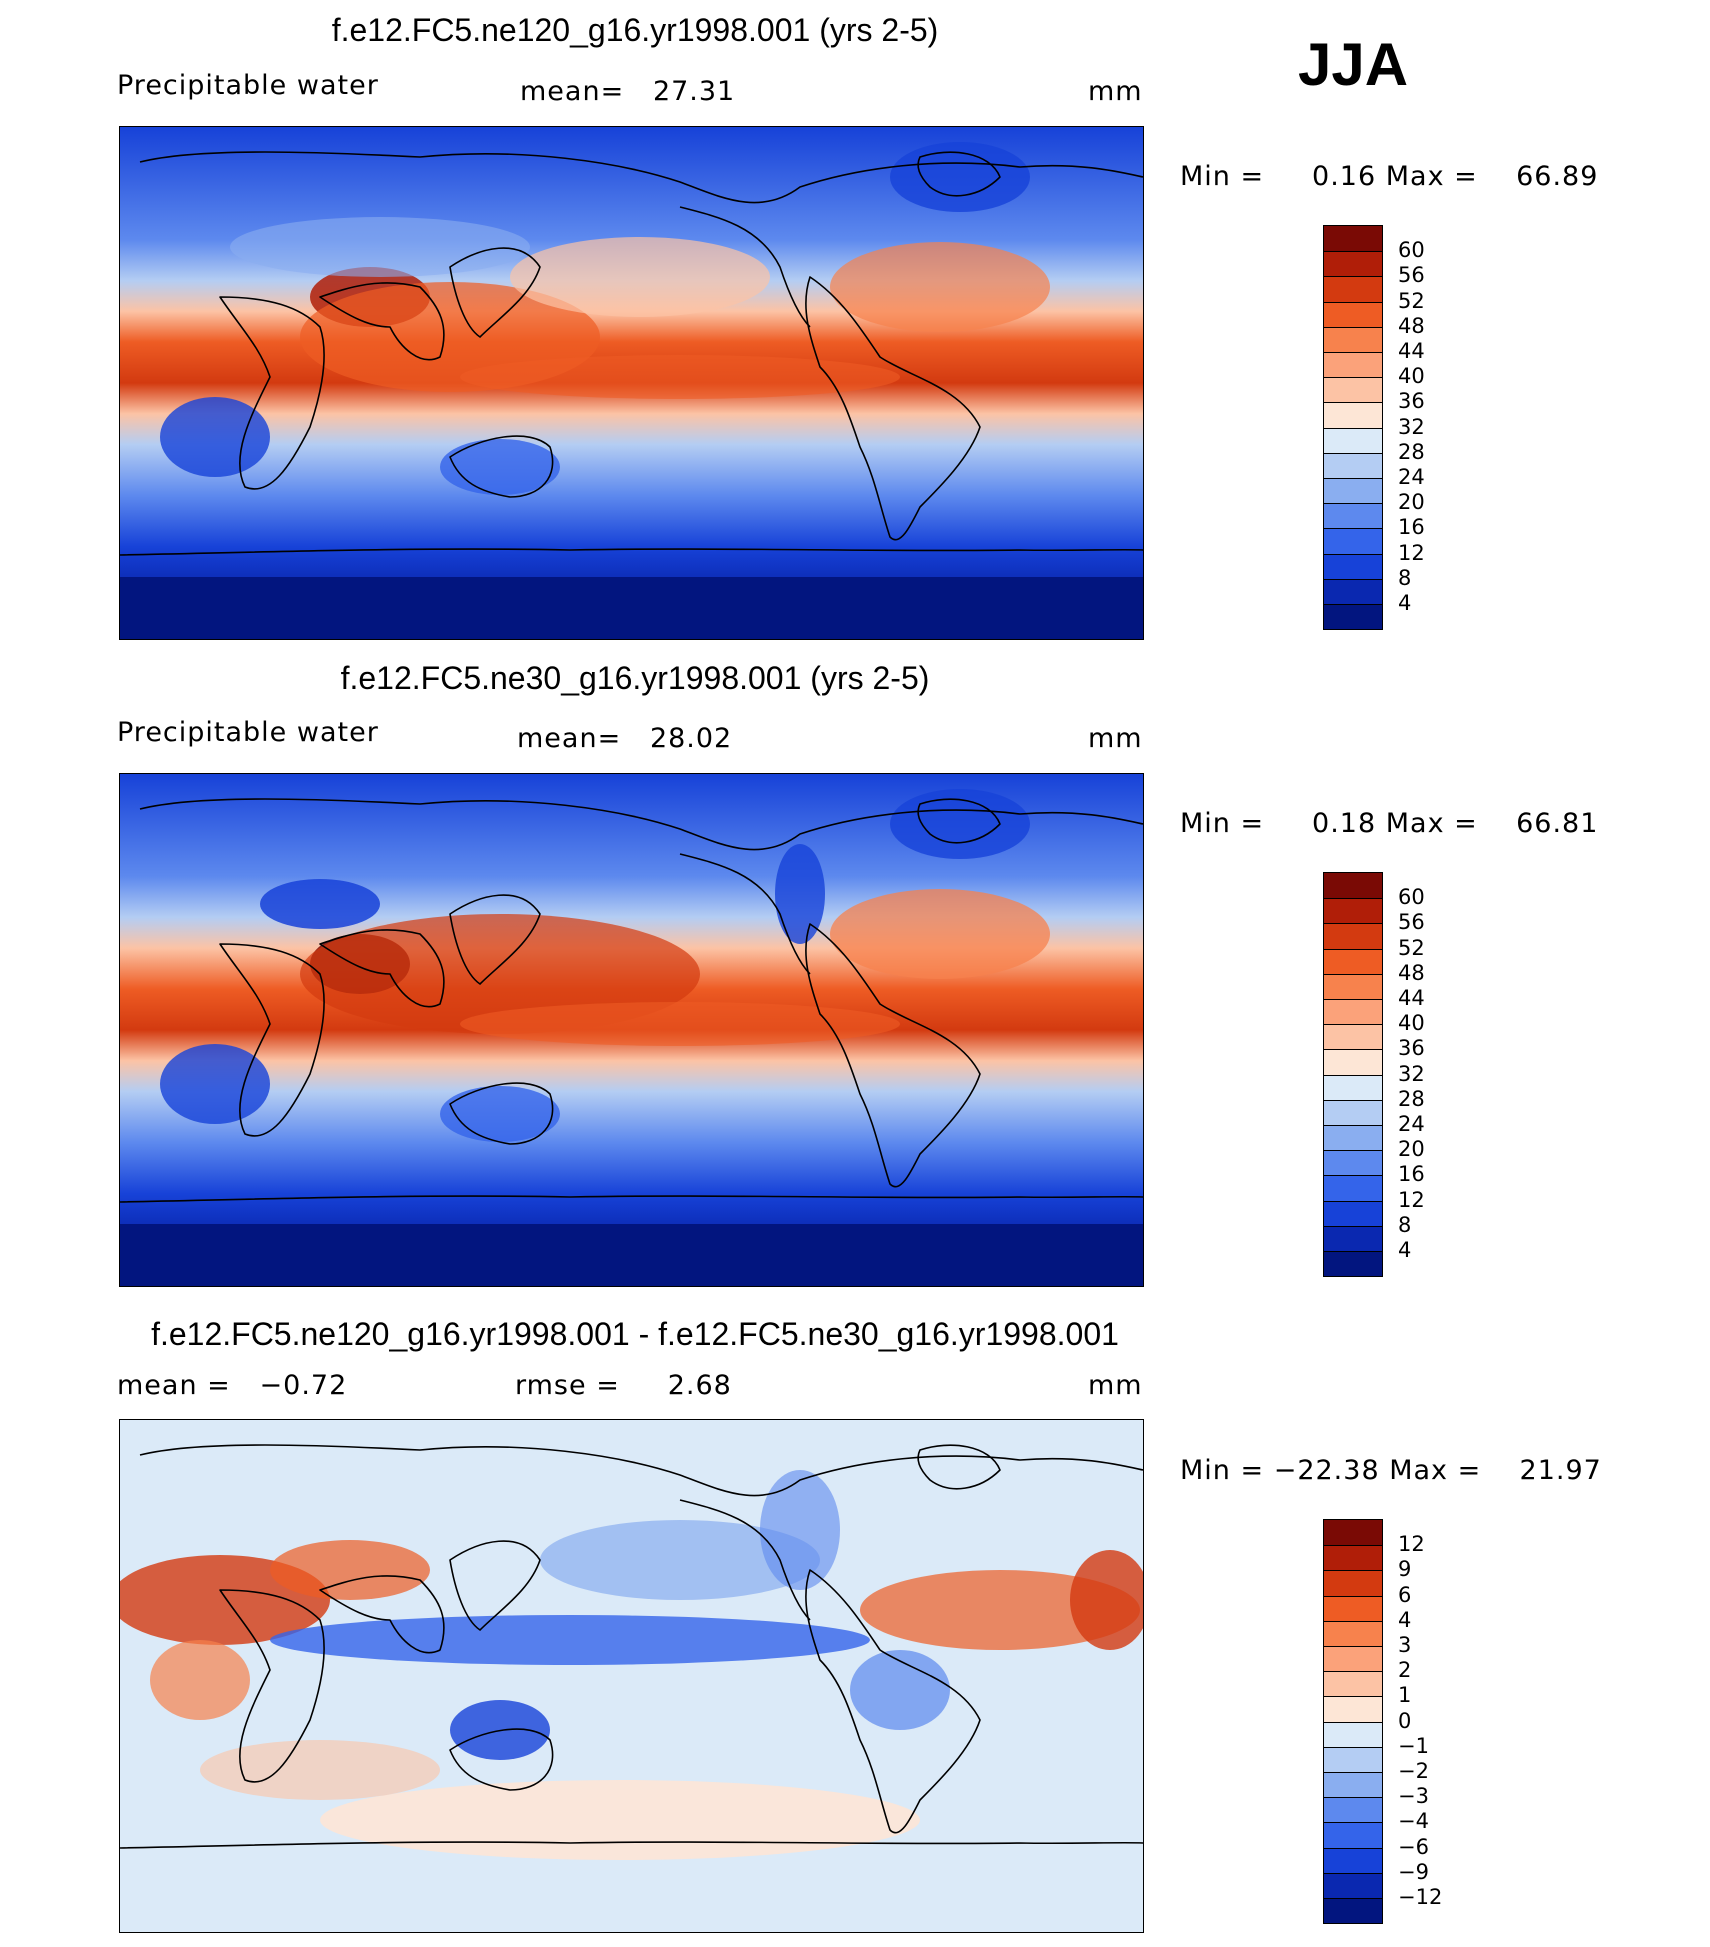 The width and height of the screenshot is (1710, 1947). I want to click on colorbar-tick-label: −1, so click(1413, 1745).